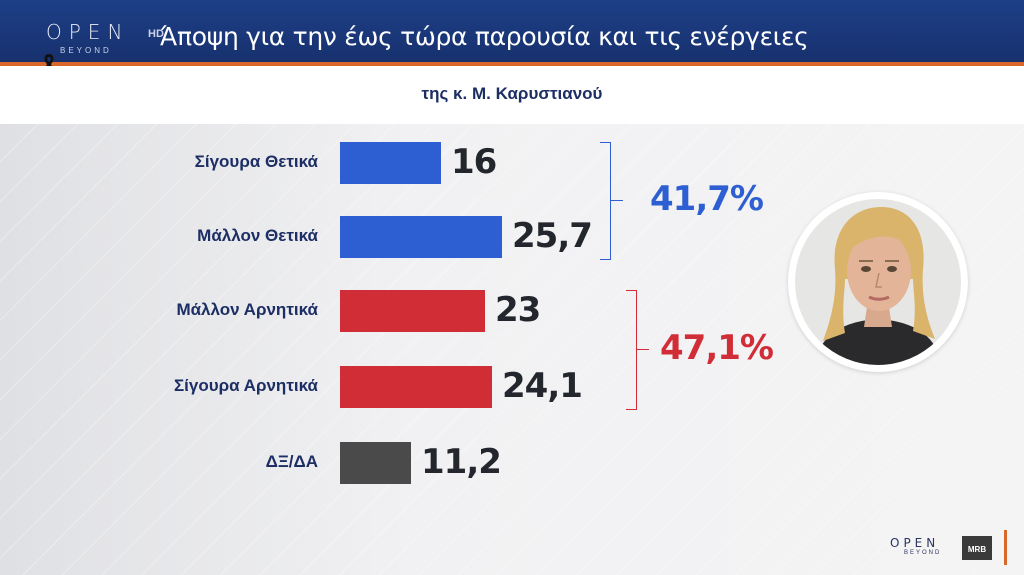 The width and height of the screenshot is (1024, 575). Describe the element at coordinates (245, 385) in the screenshot. I see `category-label: Σίγουρα Αρνητικά` at that location.